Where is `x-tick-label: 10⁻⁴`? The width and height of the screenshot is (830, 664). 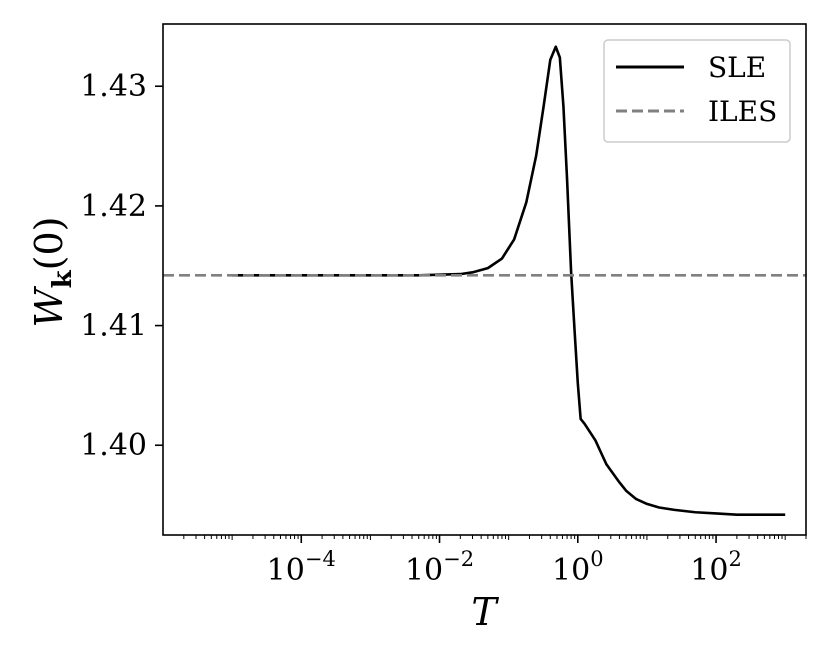
x-tick-label: 10⁻⁴ is located at coordinates (301, 567).